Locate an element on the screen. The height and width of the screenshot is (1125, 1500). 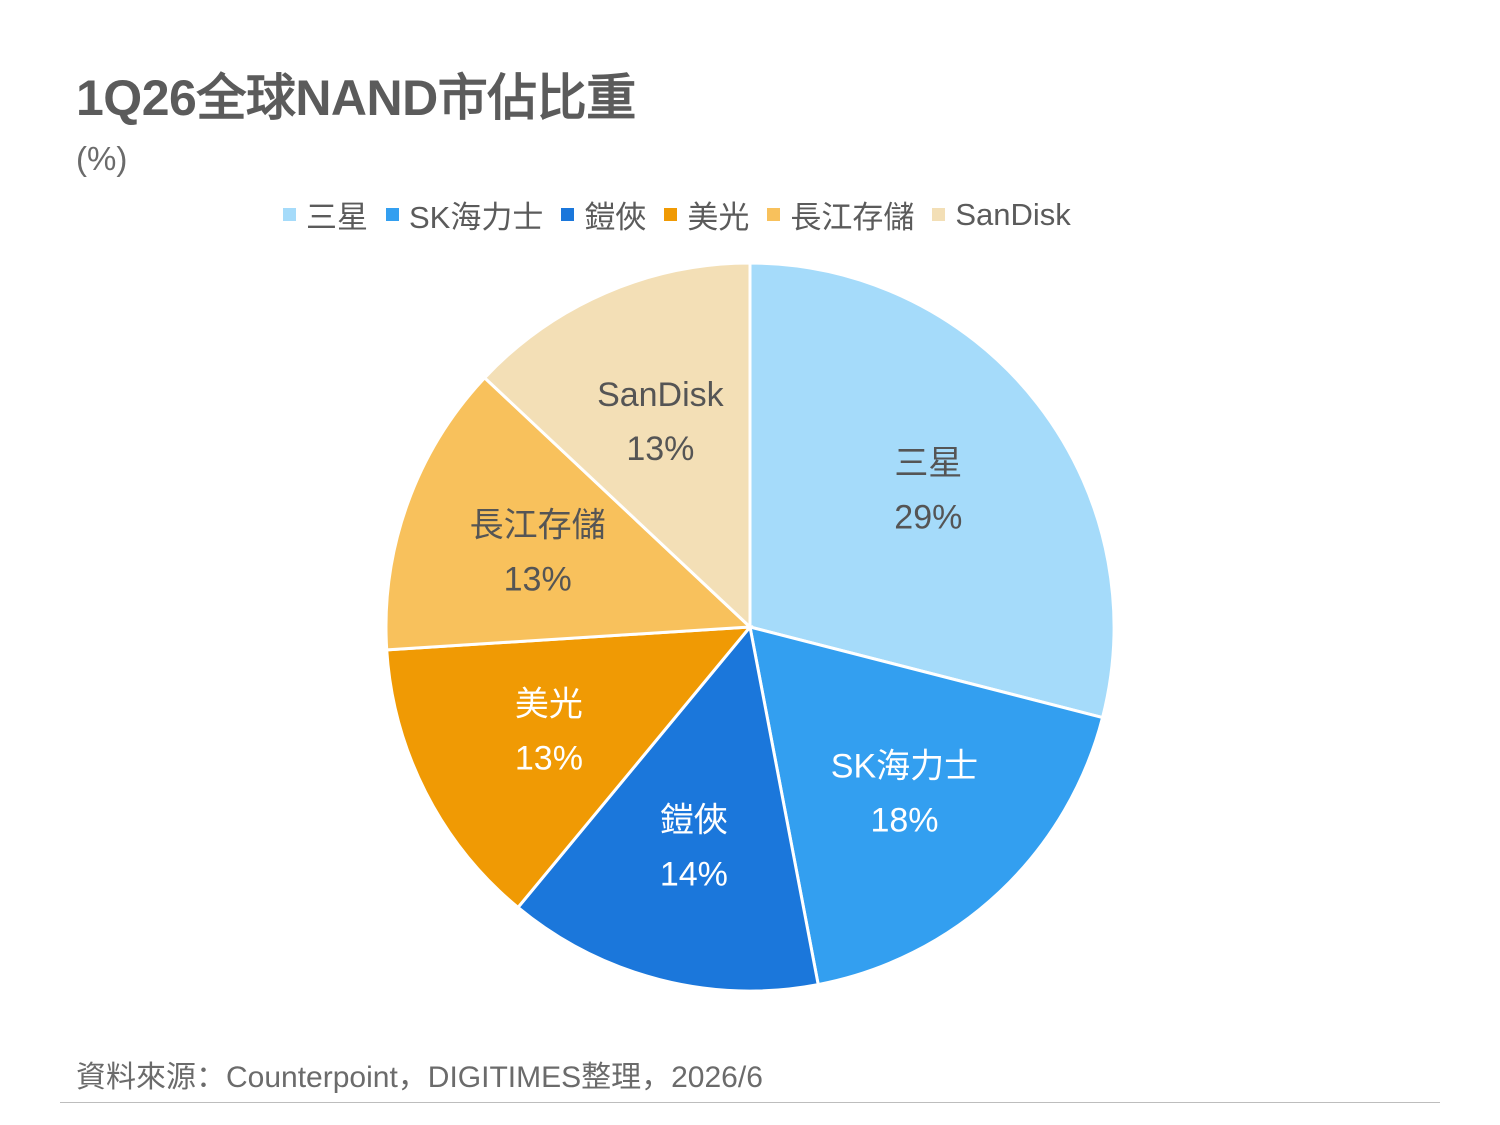
legend-label: 三星 is located at coordinates (337, 217).